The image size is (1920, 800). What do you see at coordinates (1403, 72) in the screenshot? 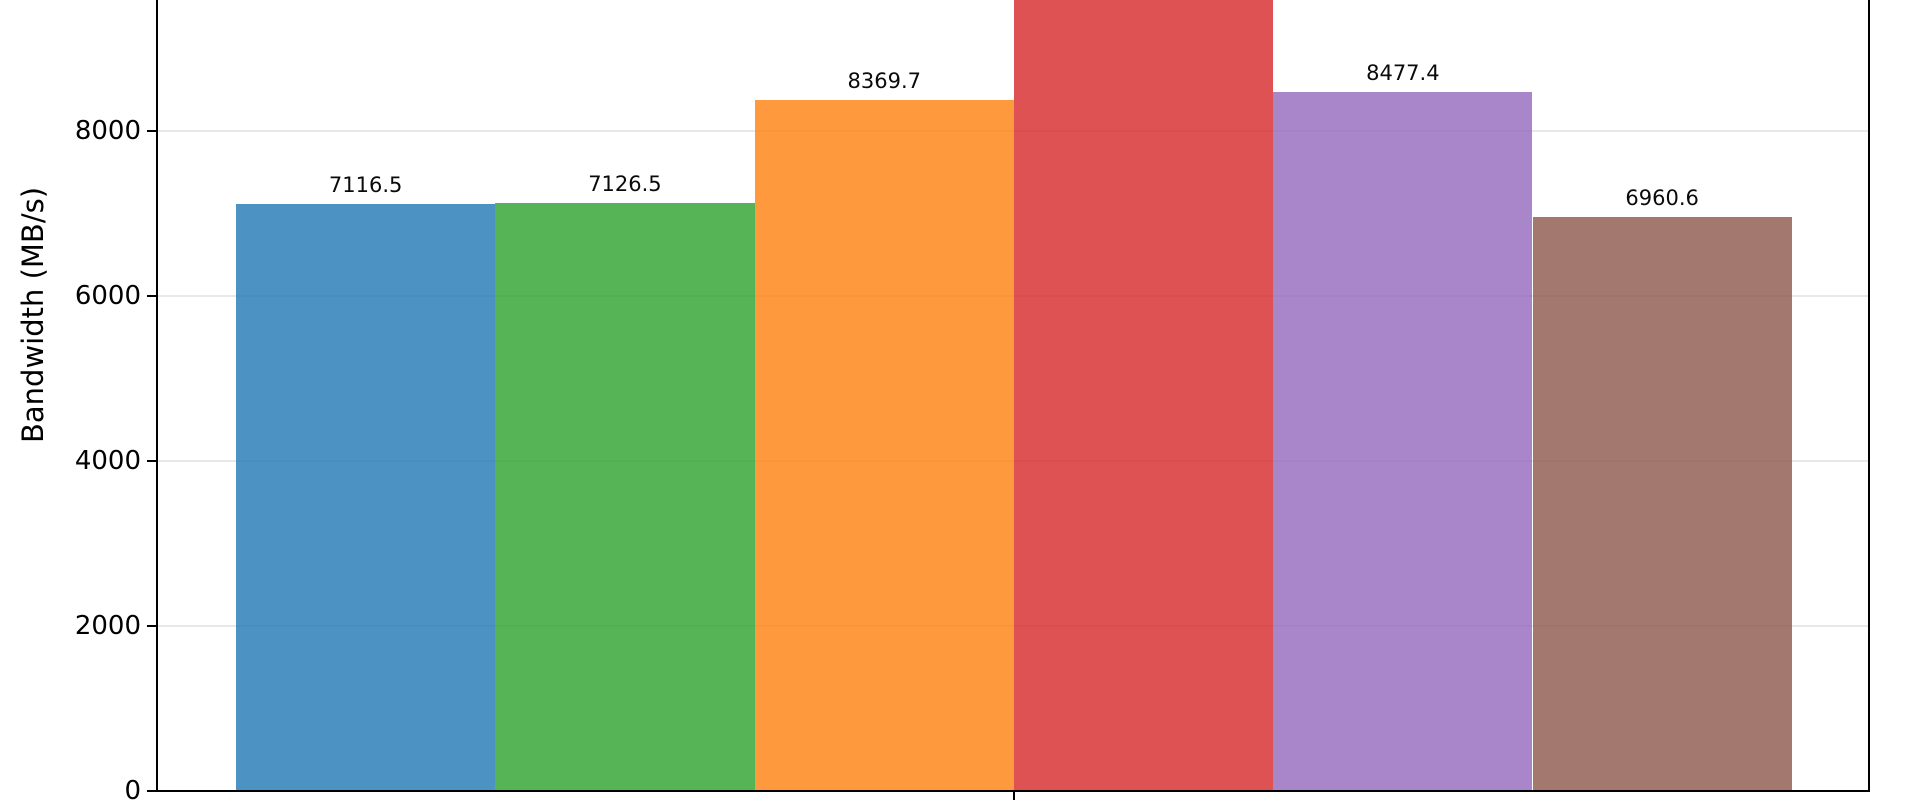
I see `bar-value-label-5: 8477.4` at bounding box center [1403, 72].